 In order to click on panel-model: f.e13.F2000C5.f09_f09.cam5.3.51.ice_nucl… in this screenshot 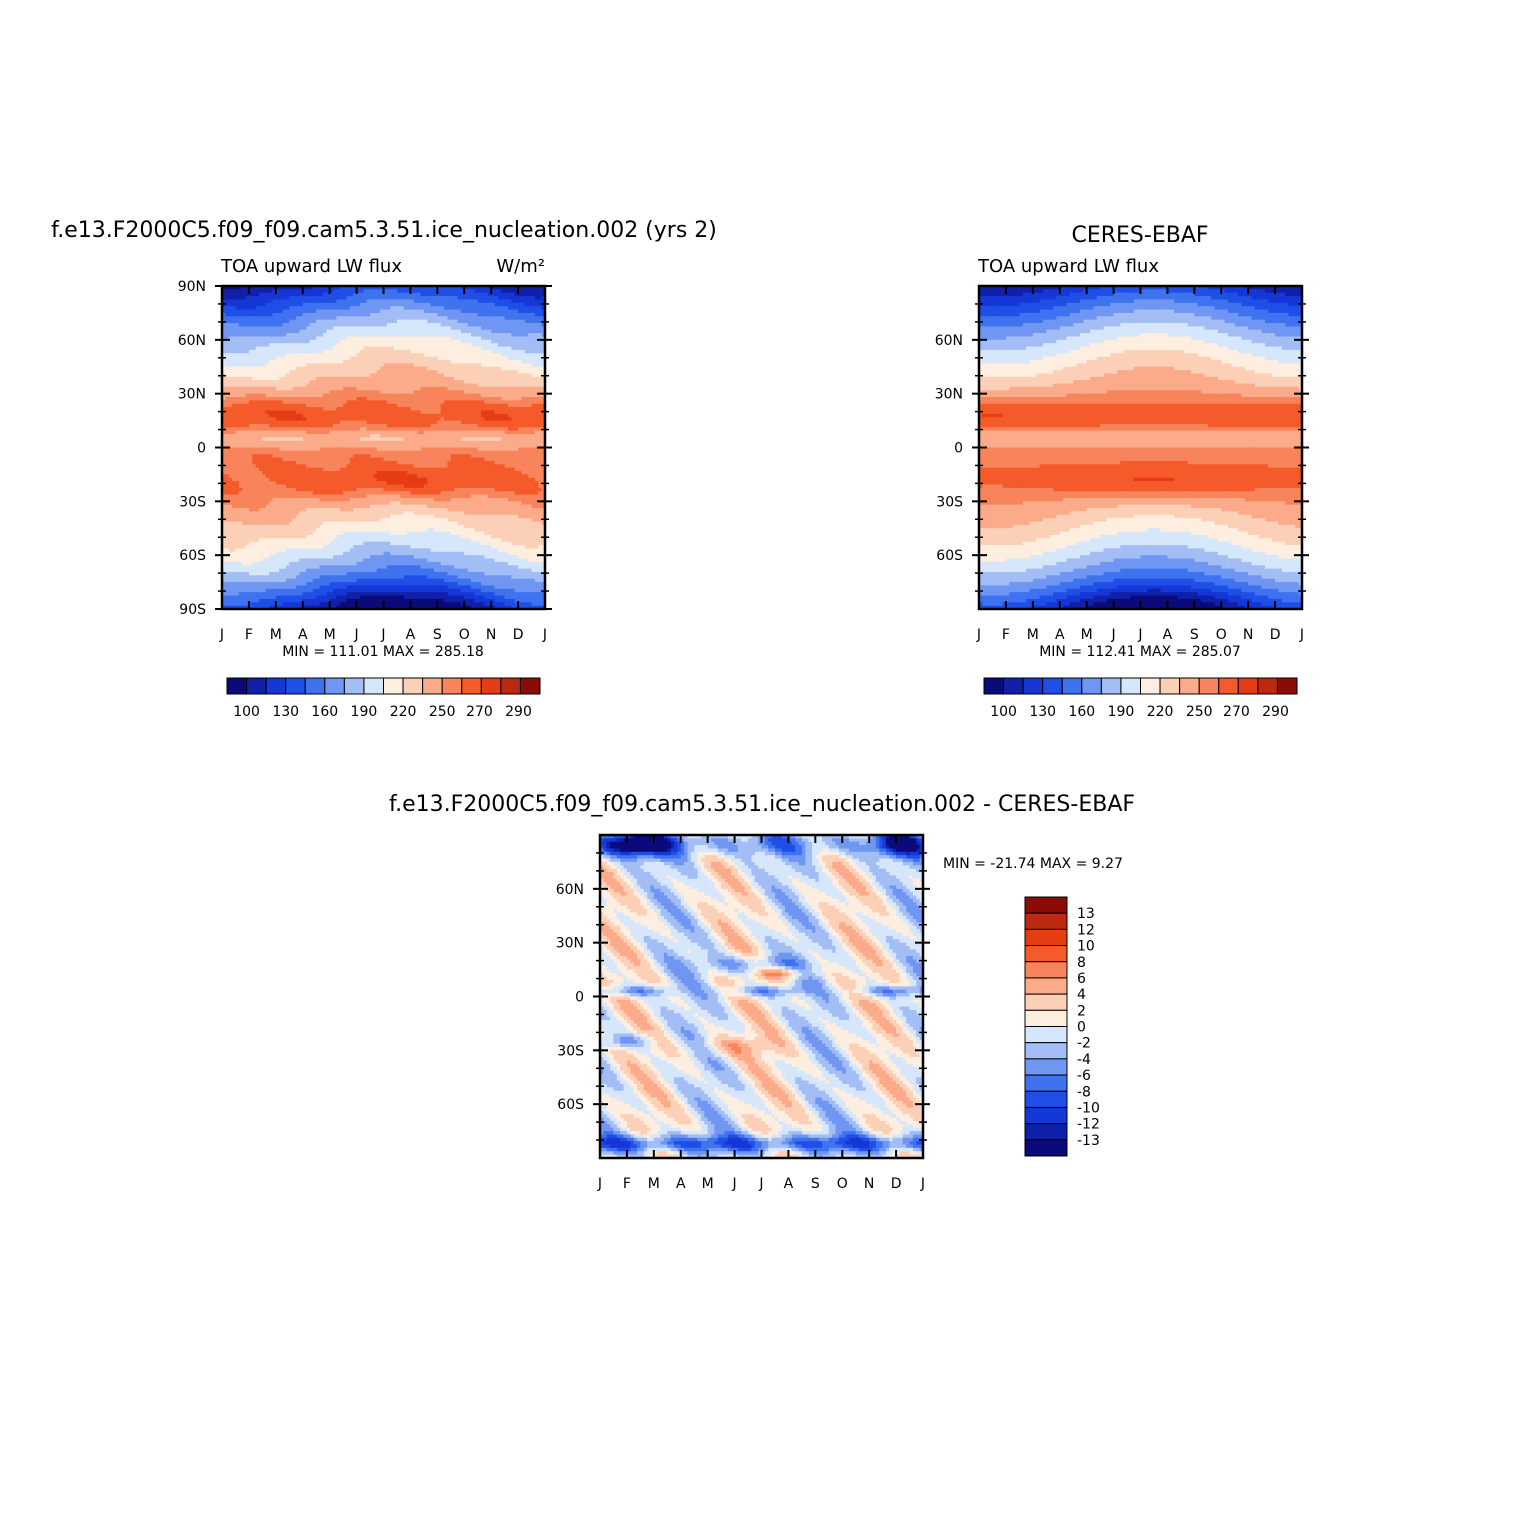, I will do `click(384, 469)`.